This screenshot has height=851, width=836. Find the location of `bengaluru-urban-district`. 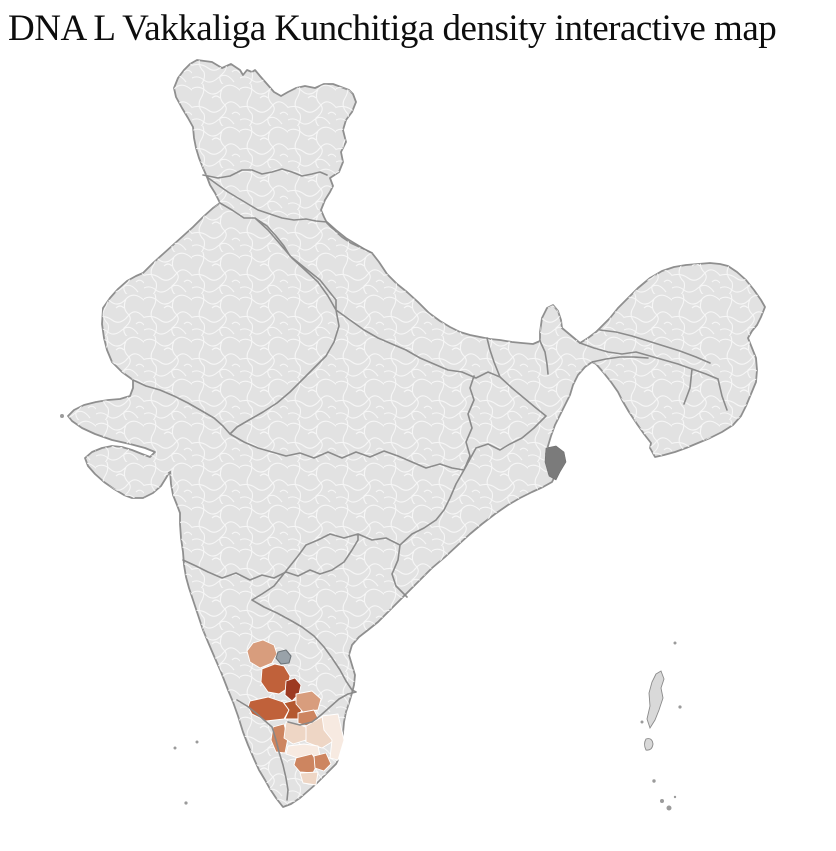

bengaluru-urban-district is located at coordinates (283, 657).